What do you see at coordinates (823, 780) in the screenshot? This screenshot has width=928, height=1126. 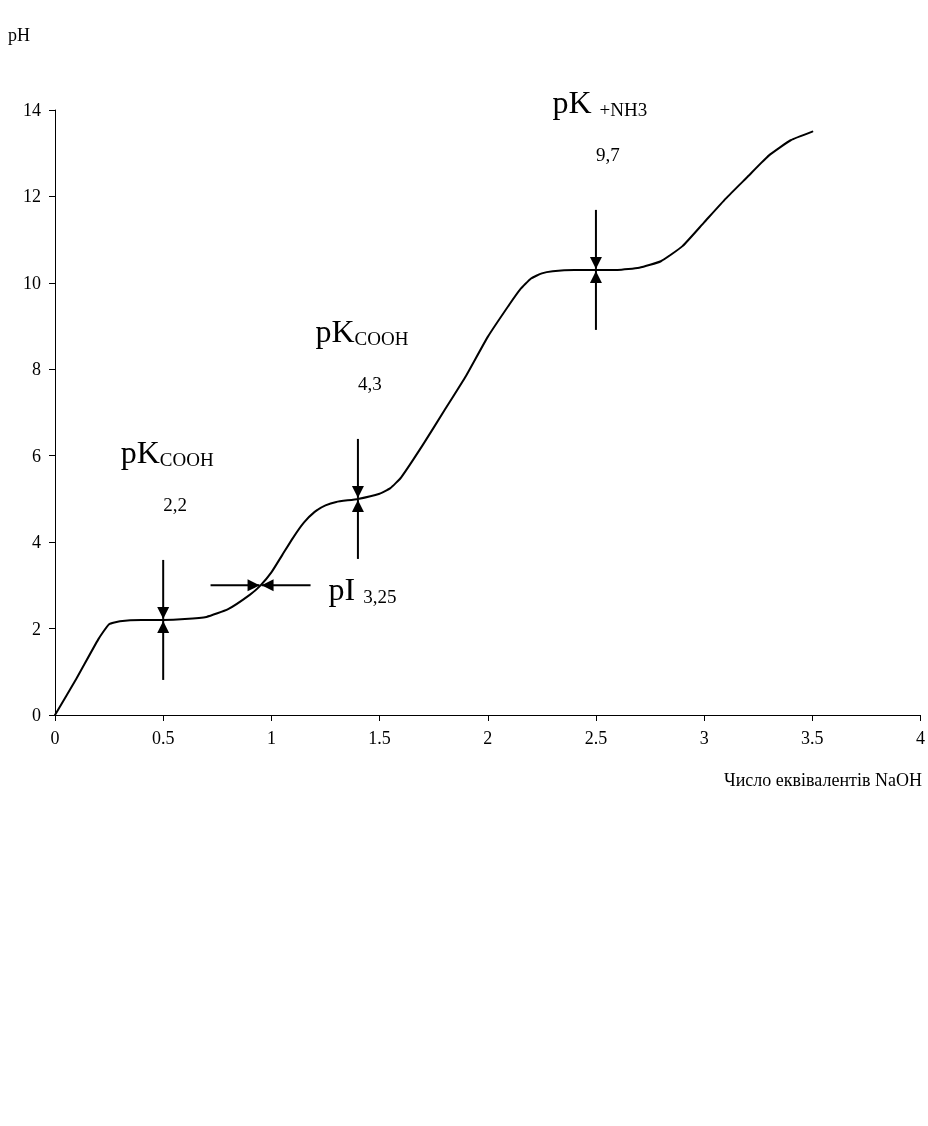 I see `x-axis-title: Число еквівалентів NaOH` at bounding box center [823, 780].